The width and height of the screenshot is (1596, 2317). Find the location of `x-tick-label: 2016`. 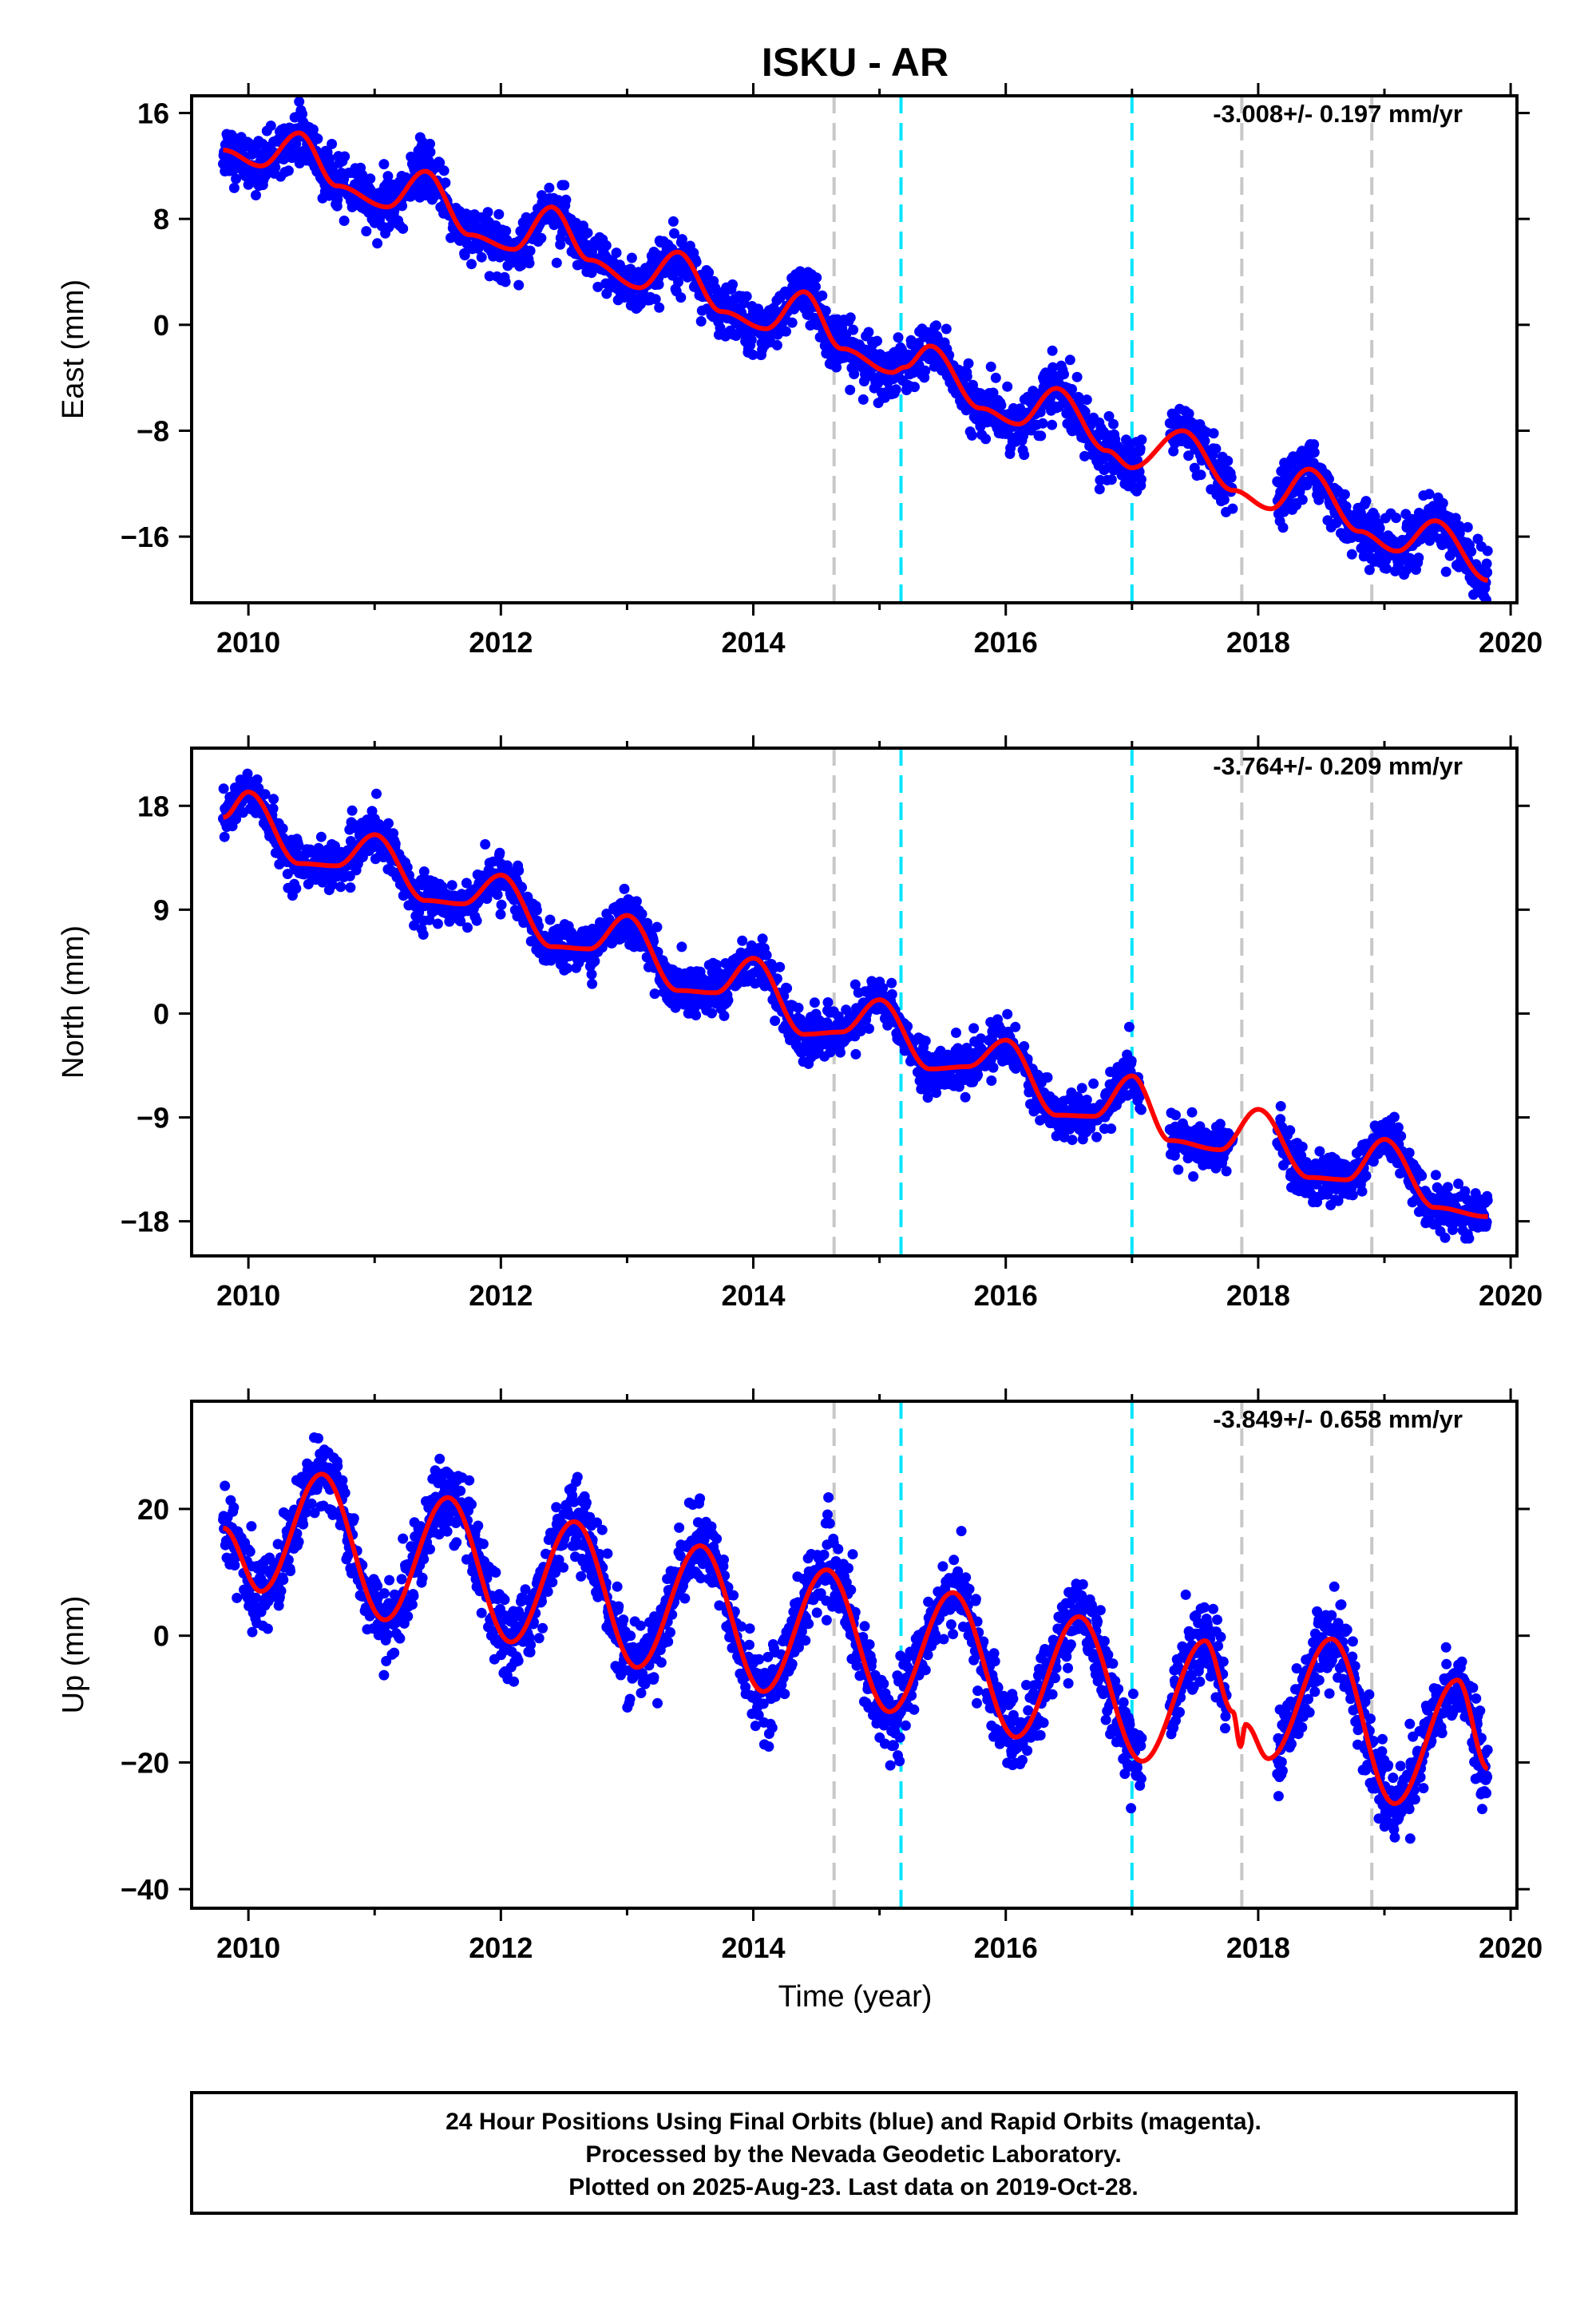

x-tick-label: 2016 is located at coordinates (1006, 642).